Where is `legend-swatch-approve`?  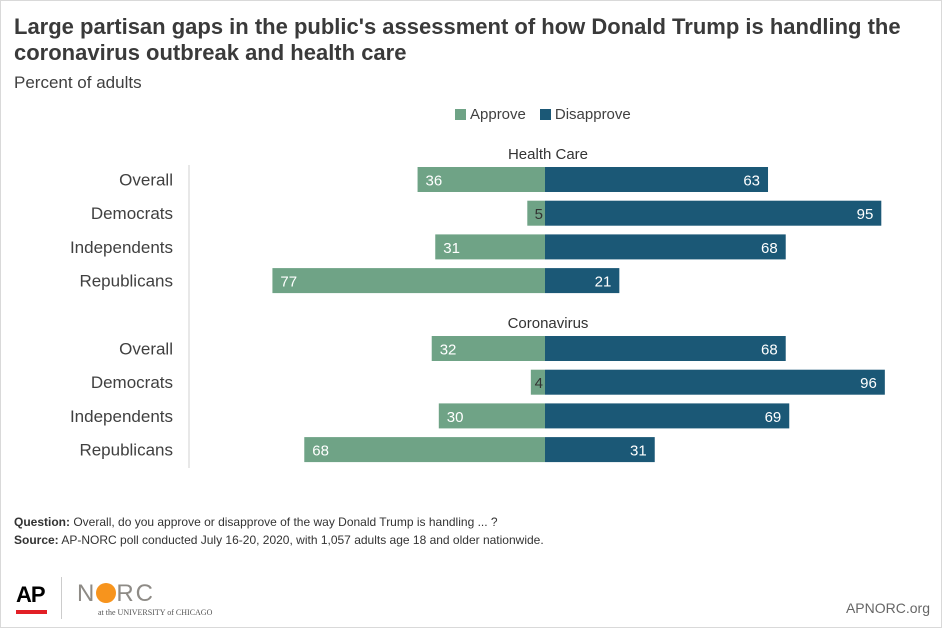 legend-swatch-approve is located at coordinates (460, 114).